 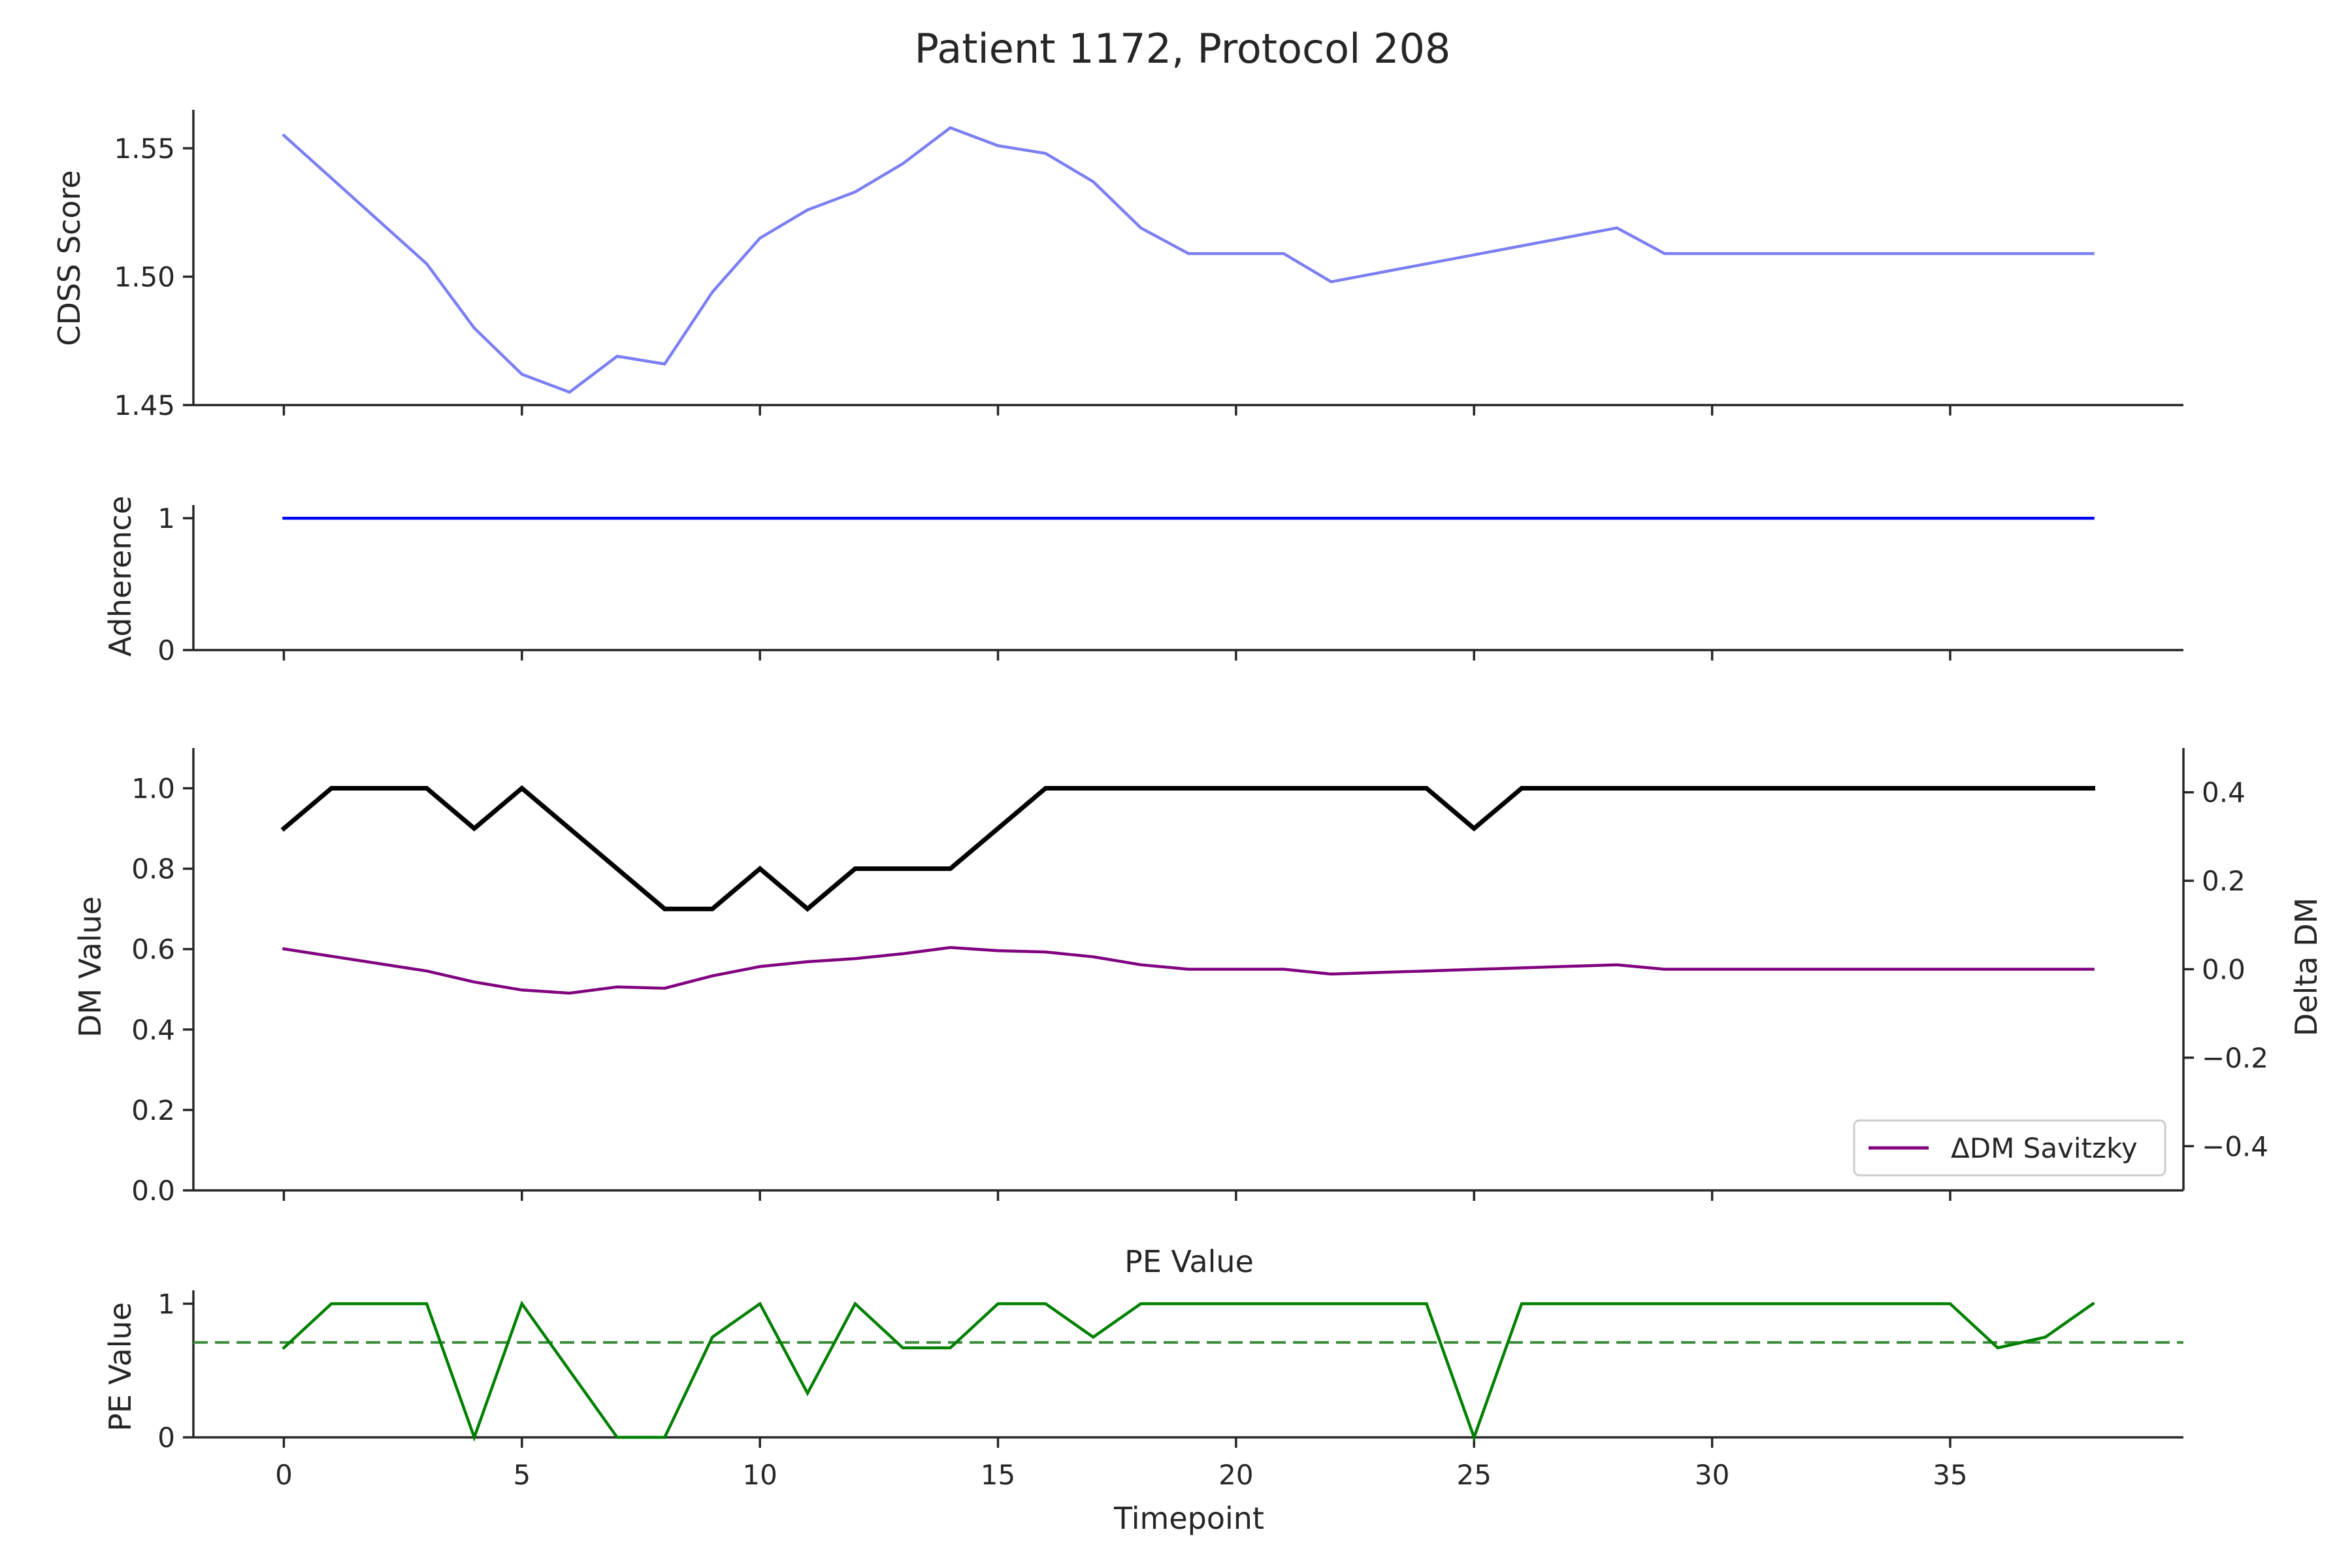 What do you see at coordinates (759, 1475) in the screenshot?
I see `x-tick-label: 10` at bounding box center [759, 1475].